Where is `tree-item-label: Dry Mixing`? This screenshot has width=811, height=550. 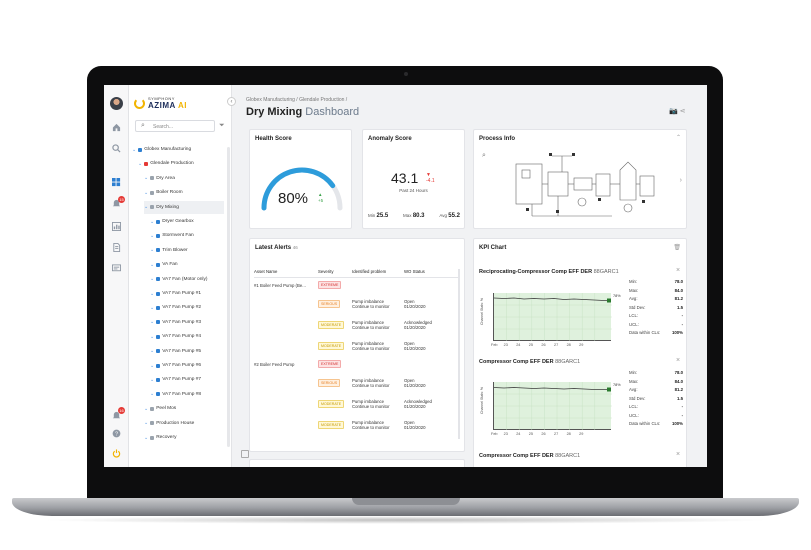
tree-item-label: Dry Mixing is located at coordinates (167, 207).